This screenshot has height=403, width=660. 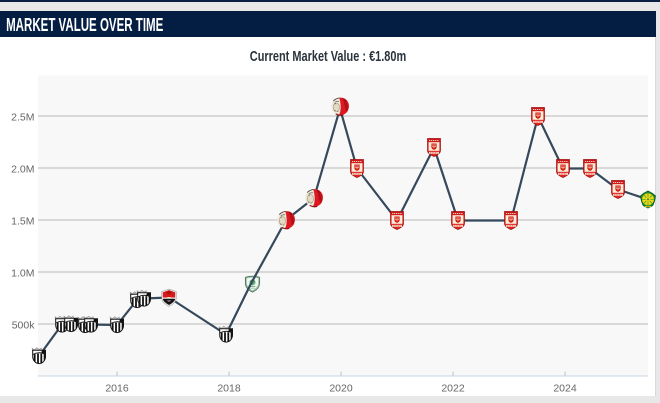 I want to click on svg-text: 2018, so click(x=229, y=389).